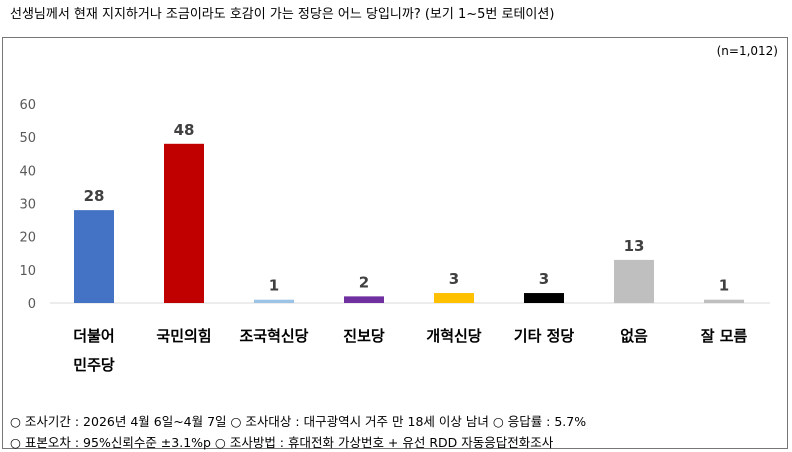 The width and height of the screenshot is (792, 452). I want to click on y-tick-label: 40, so click(27, 171).